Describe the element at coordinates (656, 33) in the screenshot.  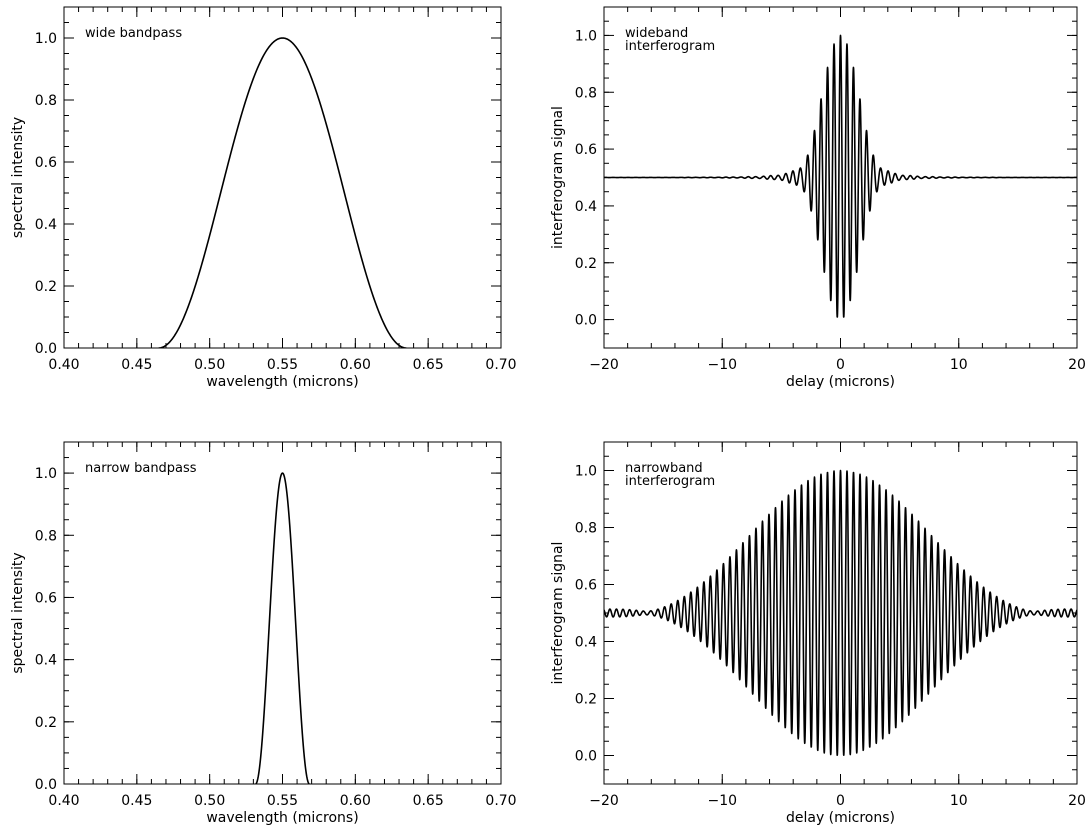
I see `panel-annotation: wideband` at that location.